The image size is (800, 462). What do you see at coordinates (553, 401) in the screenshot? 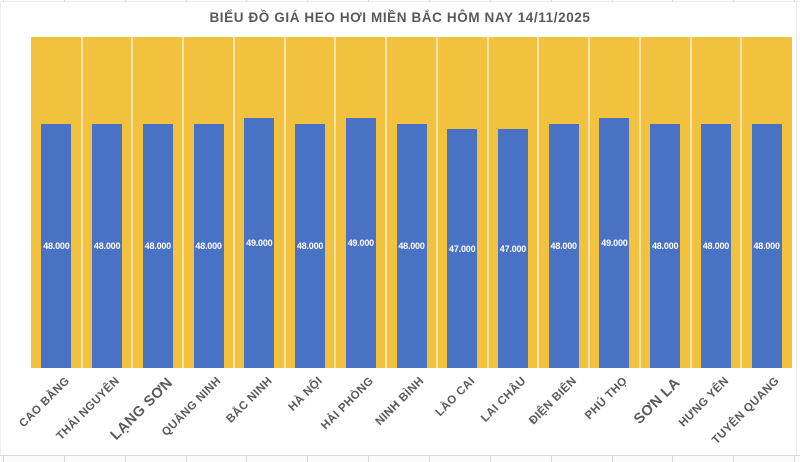
I see `category-axis-label: ĐIỆN BIÊN` at bounding box center [553, 401].